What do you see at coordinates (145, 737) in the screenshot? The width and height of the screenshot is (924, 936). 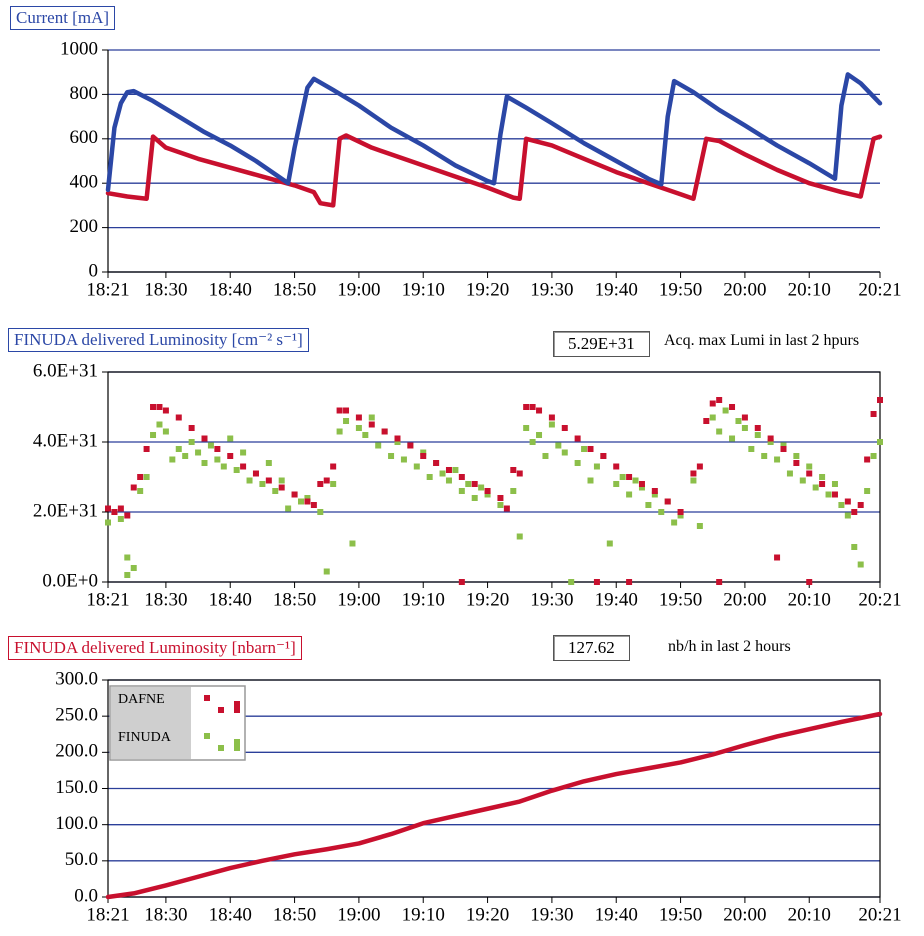 I see `legend-label: FINUDA` at bounding box center [145, 737].